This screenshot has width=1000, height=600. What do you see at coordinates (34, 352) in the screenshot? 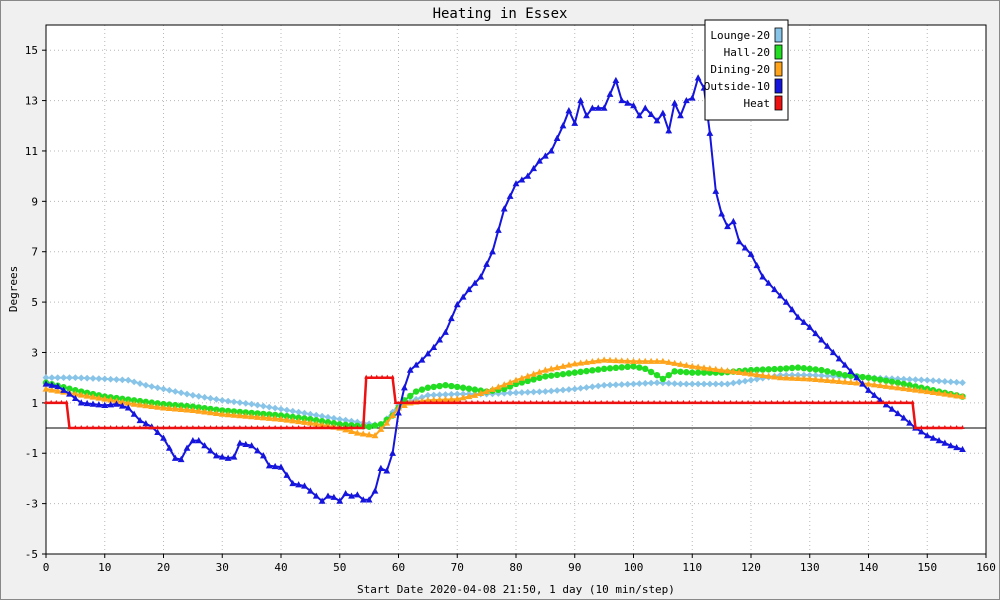
I see `y-tick-label: 3` at bounding box center [34, 352].